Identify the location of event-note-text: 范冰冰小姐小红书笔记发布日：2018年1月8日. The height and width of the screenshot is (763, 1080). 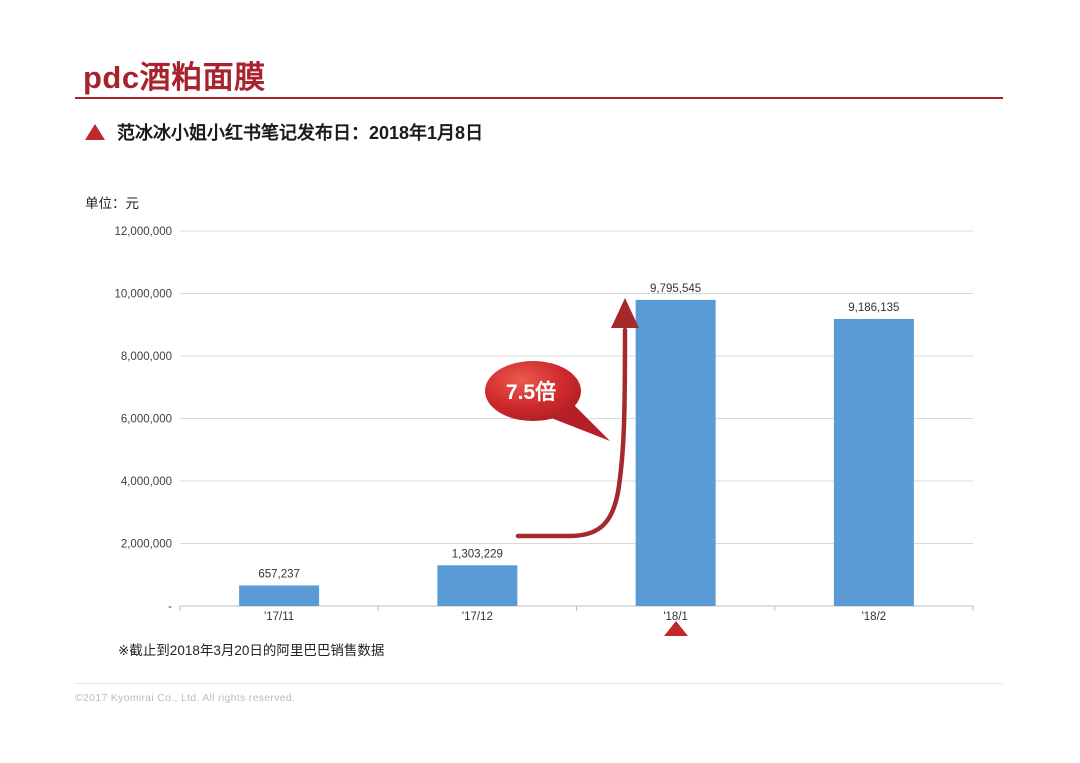
(300, 133).